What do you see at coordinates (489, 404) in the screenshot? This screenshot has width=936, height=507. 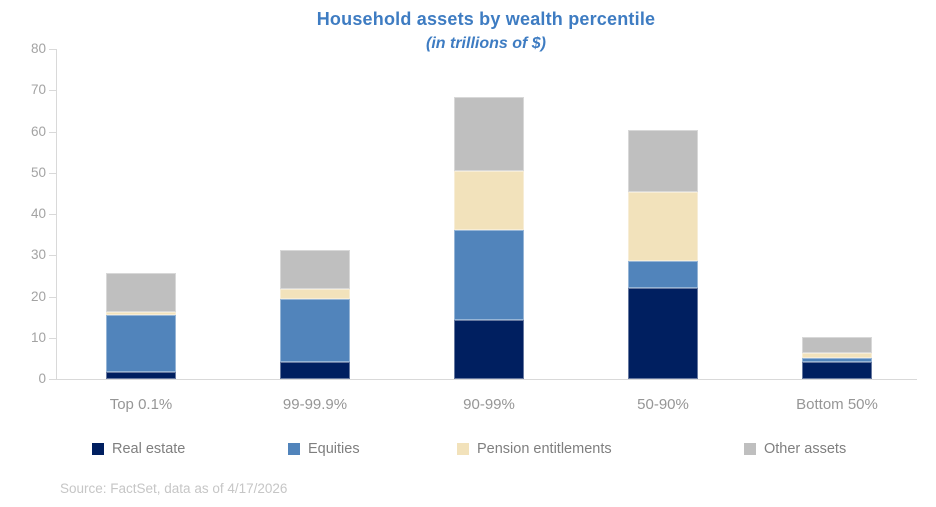 I see `x-axis-label: 90-99%` at bounding box center [489, 404].